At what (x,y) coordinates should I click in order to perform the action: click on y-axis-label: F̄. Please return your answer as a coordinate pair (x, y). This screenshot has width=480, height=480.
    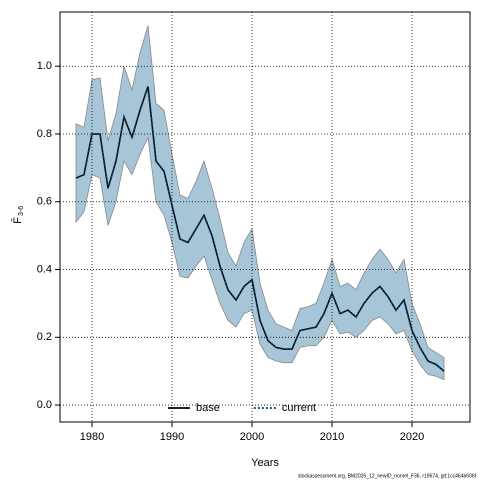
    Looking at the image, I should click on (17, 220).